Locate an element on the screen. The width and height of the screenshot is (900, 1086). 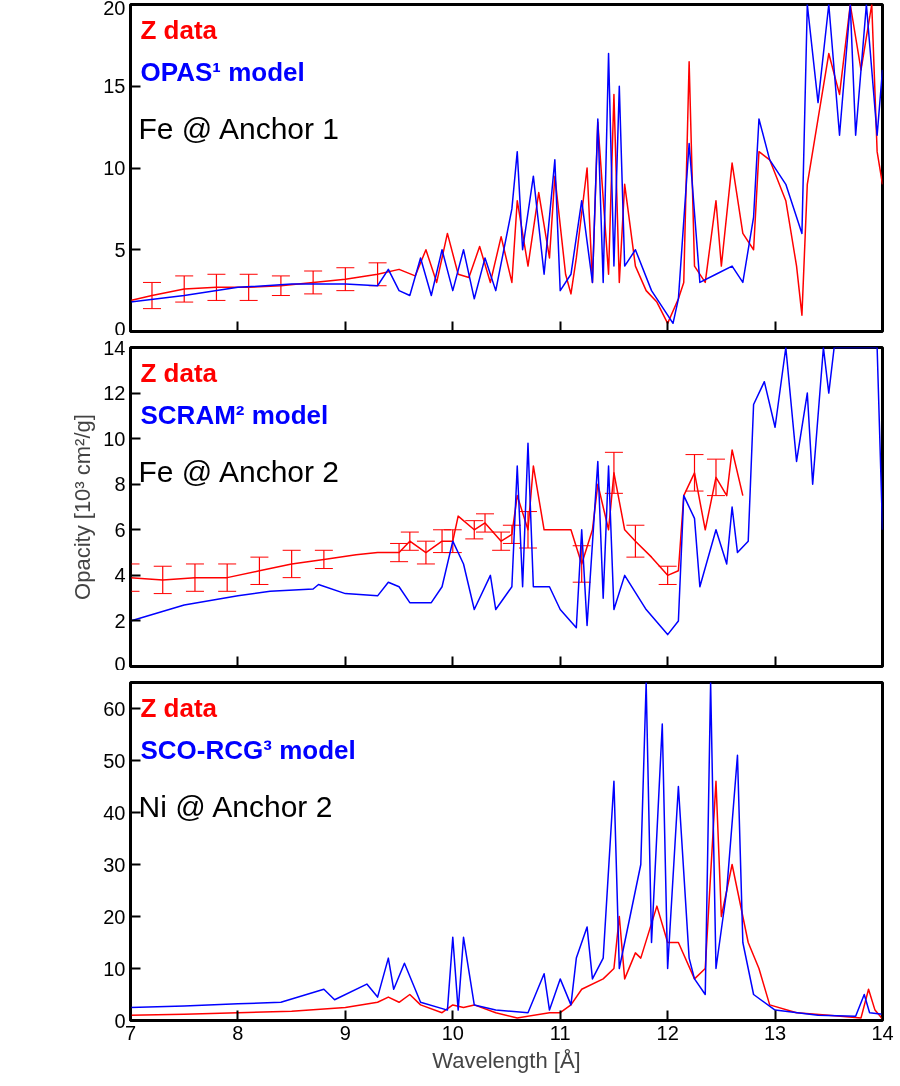
annotation: Ni @ Anchor 2 is located at coordinates (235, 806).